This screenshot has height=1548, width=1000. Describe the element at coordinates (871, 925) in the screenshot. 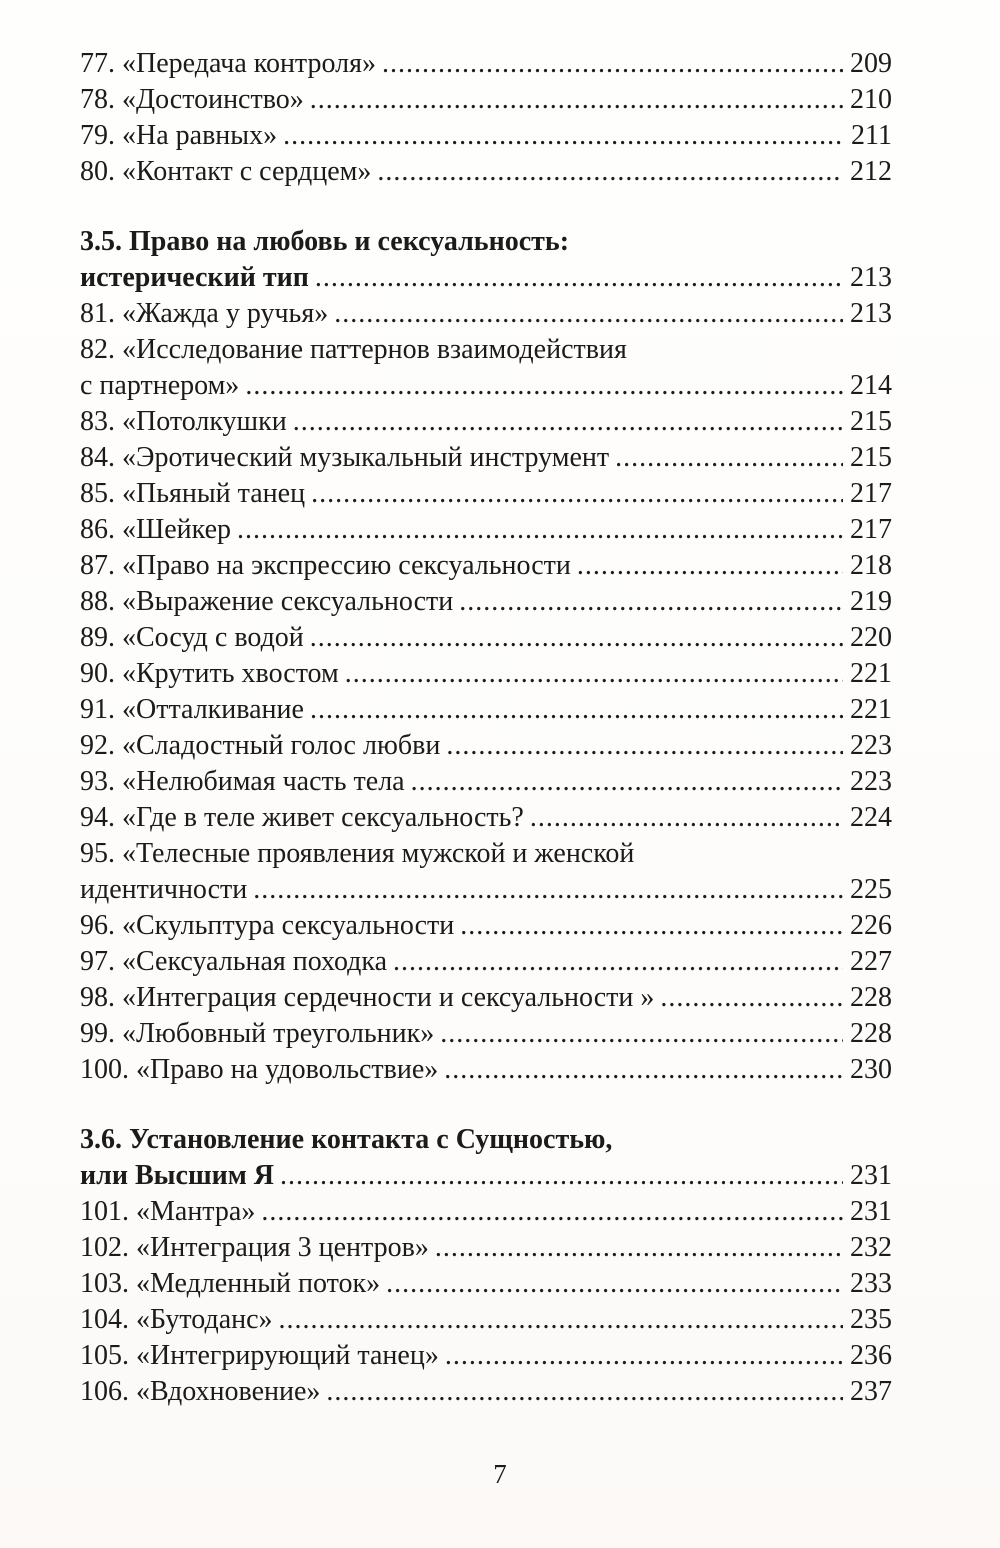

I see `toc-entry-page: 226` at that location.